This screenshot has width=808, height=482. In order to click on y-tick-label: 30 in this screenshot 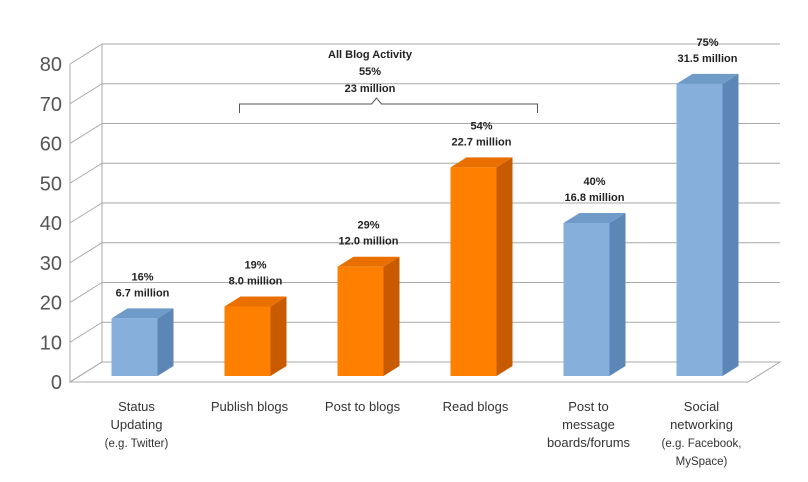, I will do `click(51, 264)`.